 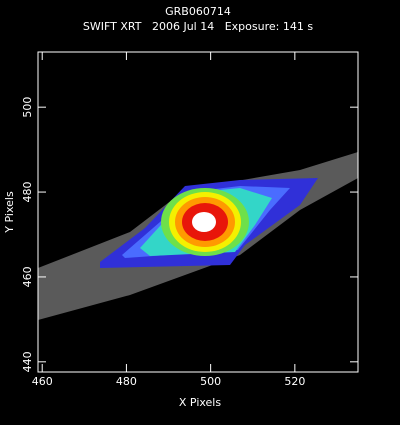 What do you see at coordinates (200, 402) in the screenshot?
I see `x-axis-label: X Pixels` at bounding box center [200, 402].